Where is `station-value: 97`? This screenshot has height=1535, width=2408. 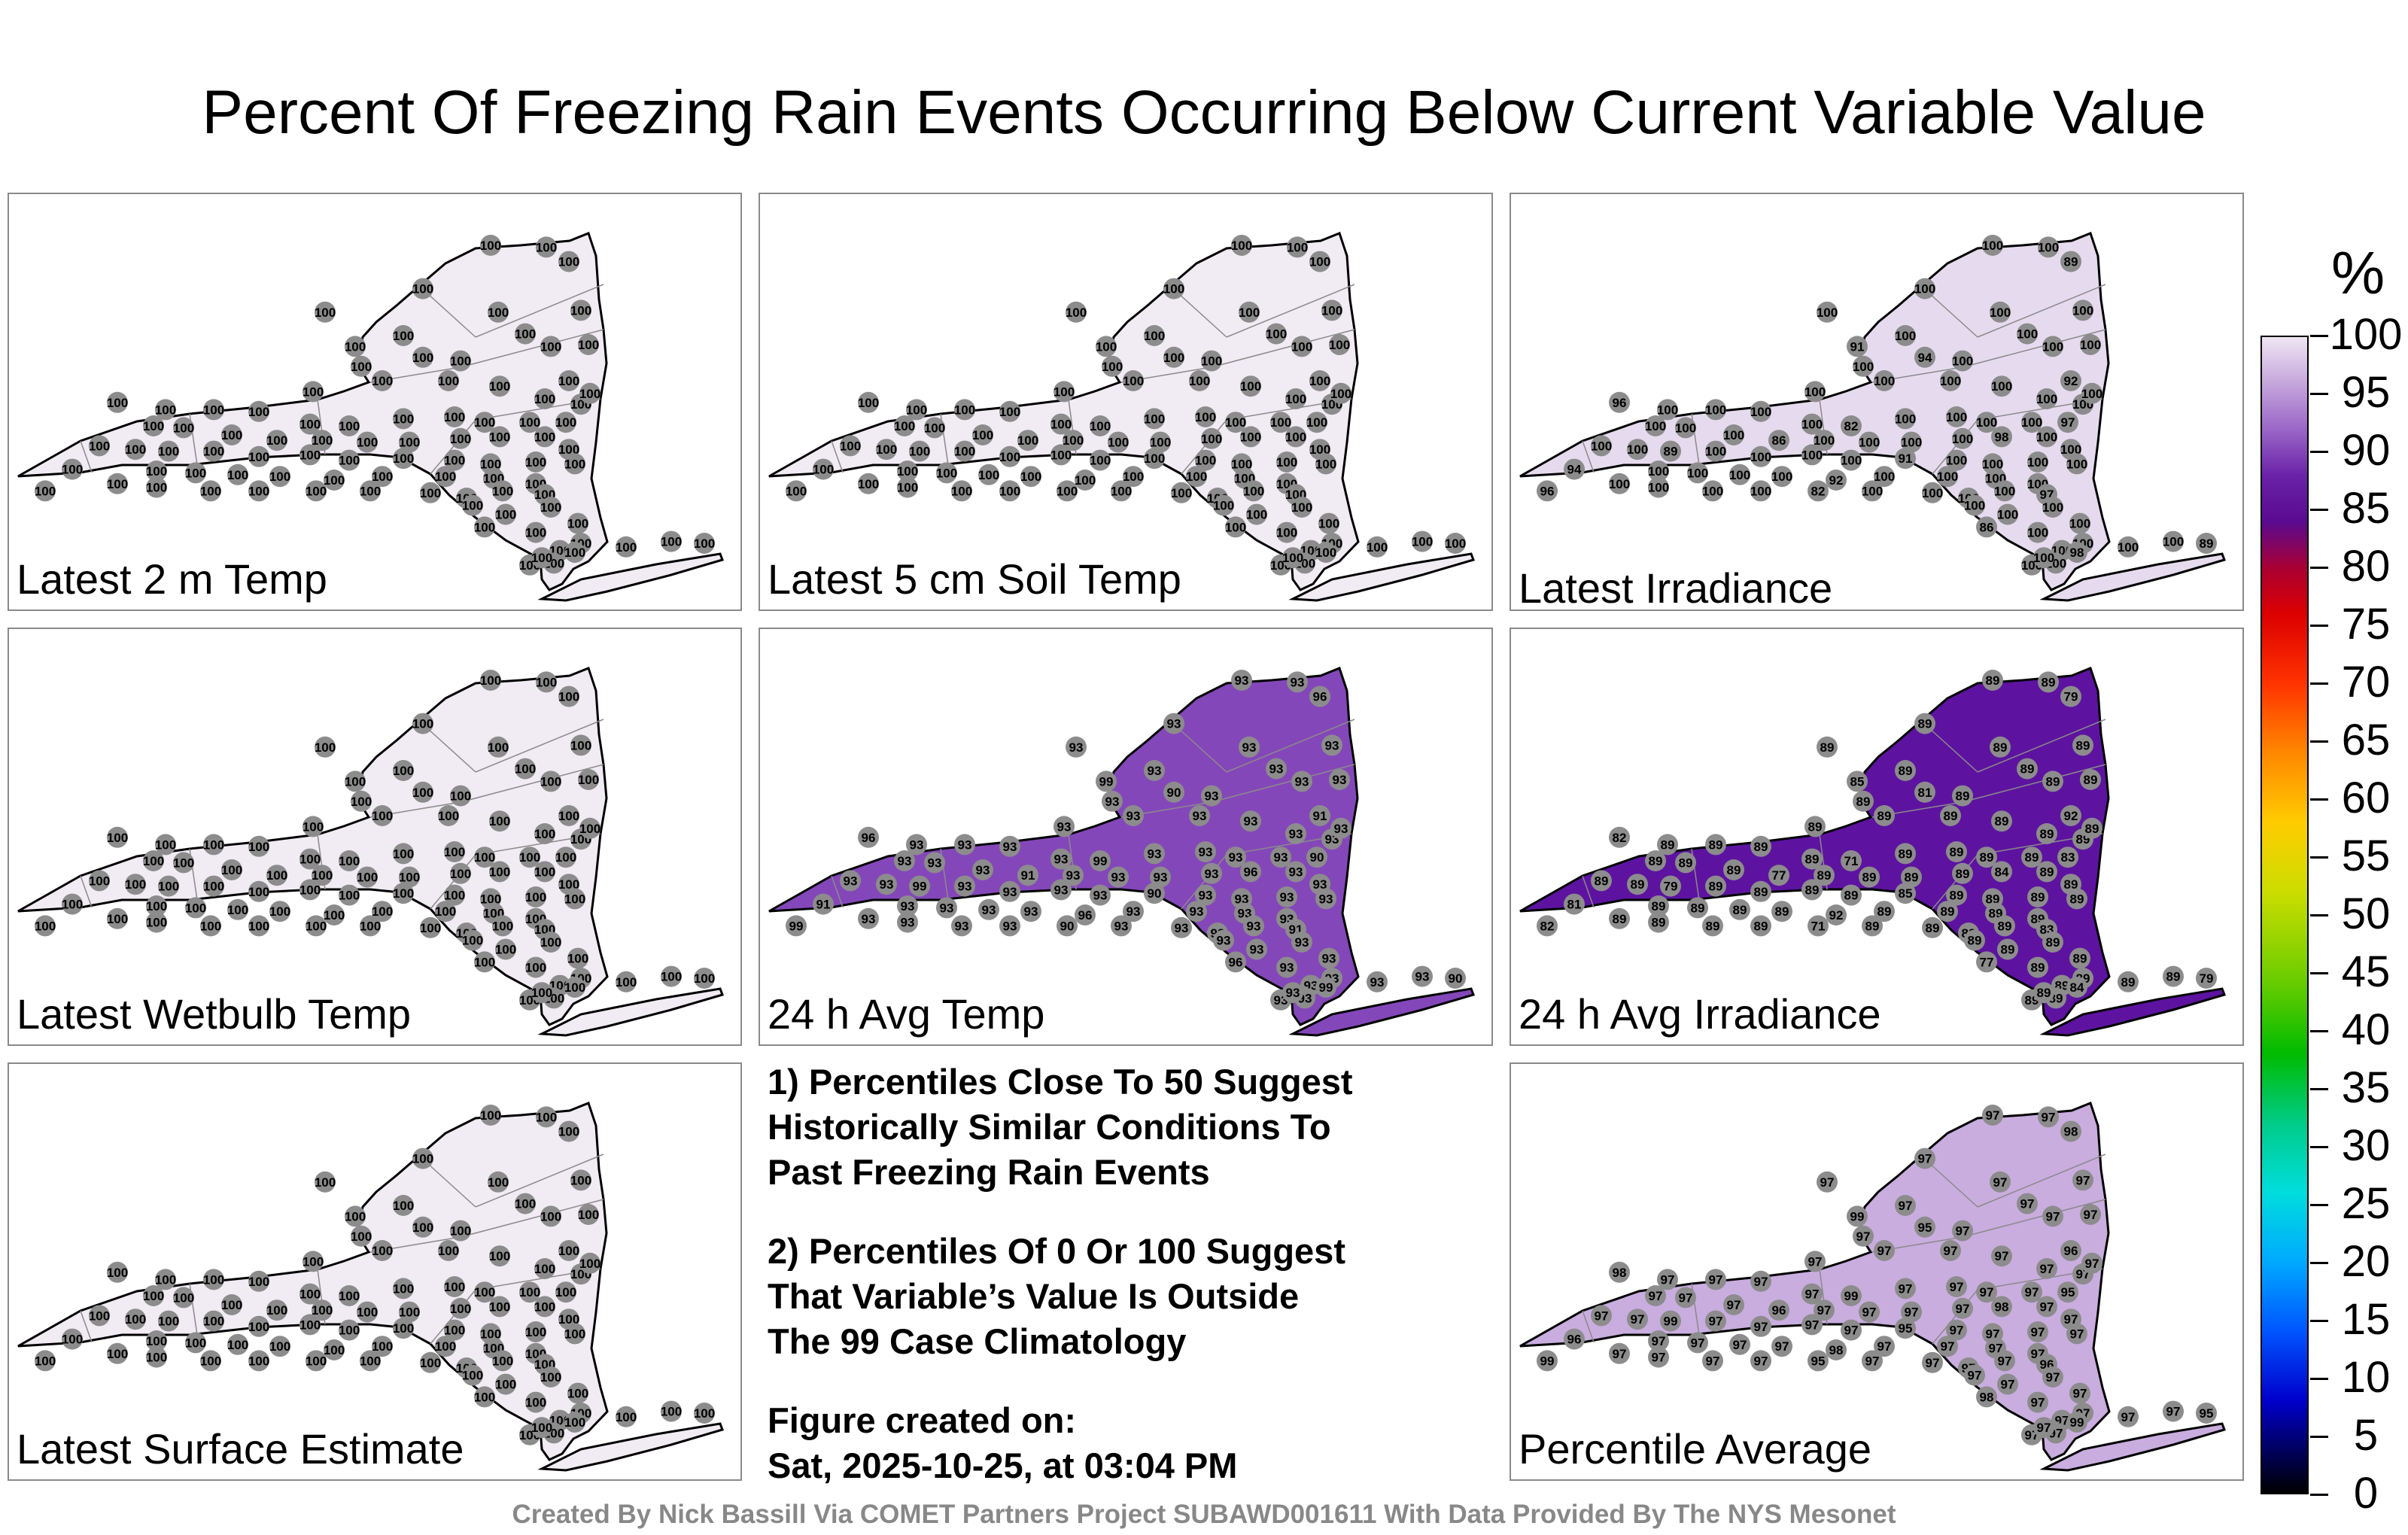
station-value: 97 is located at coordinates (1812, 1325).